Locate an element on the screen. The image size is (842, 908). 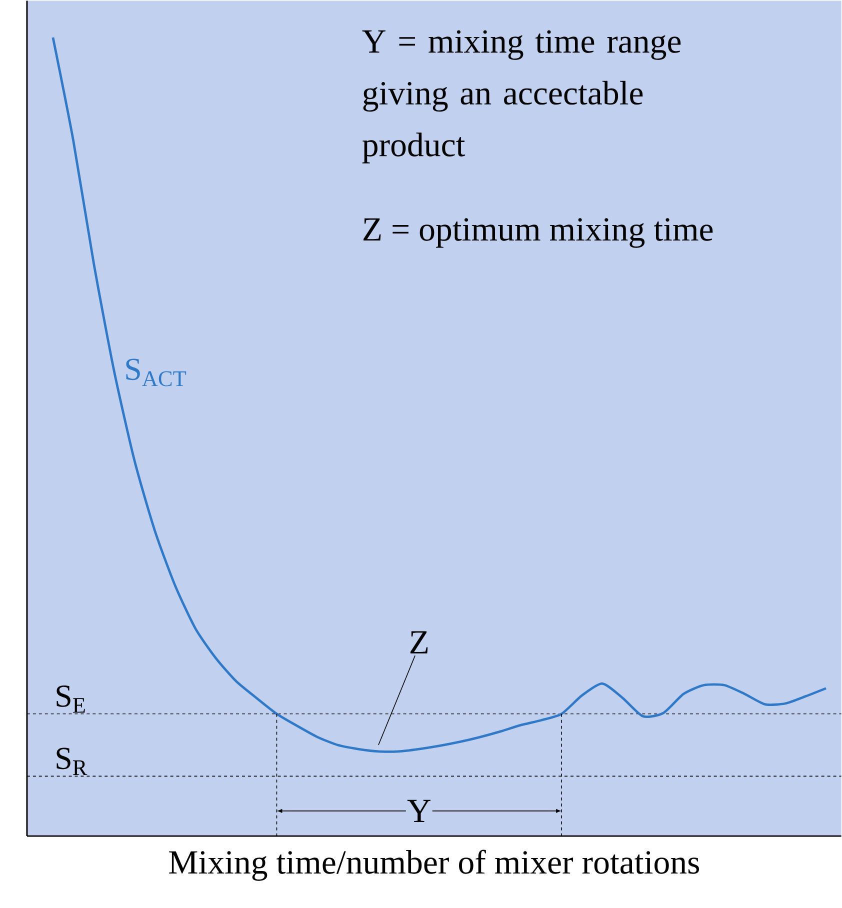
ref-line-label: S$_{E}$ is located at coordinates (70, 699).